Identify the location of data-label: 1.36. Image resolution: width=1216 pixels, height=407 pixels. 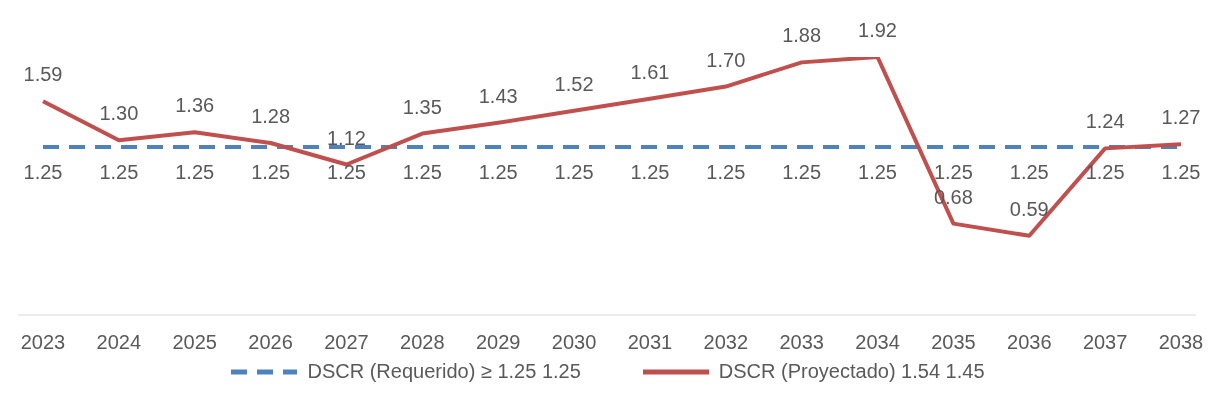
(195, 105).